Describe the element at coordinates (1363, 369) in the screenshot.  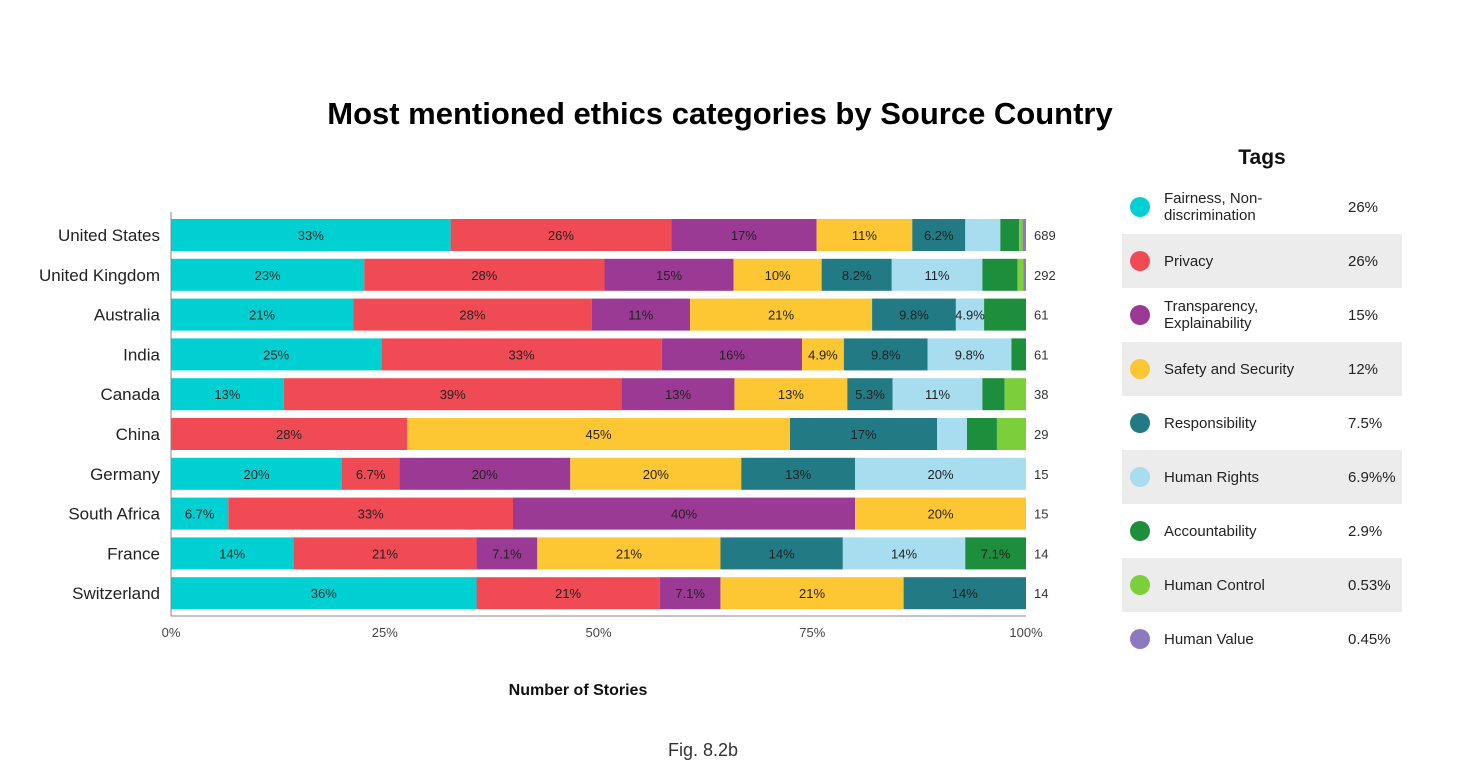
I see `legend-percent: 12%` at that location.